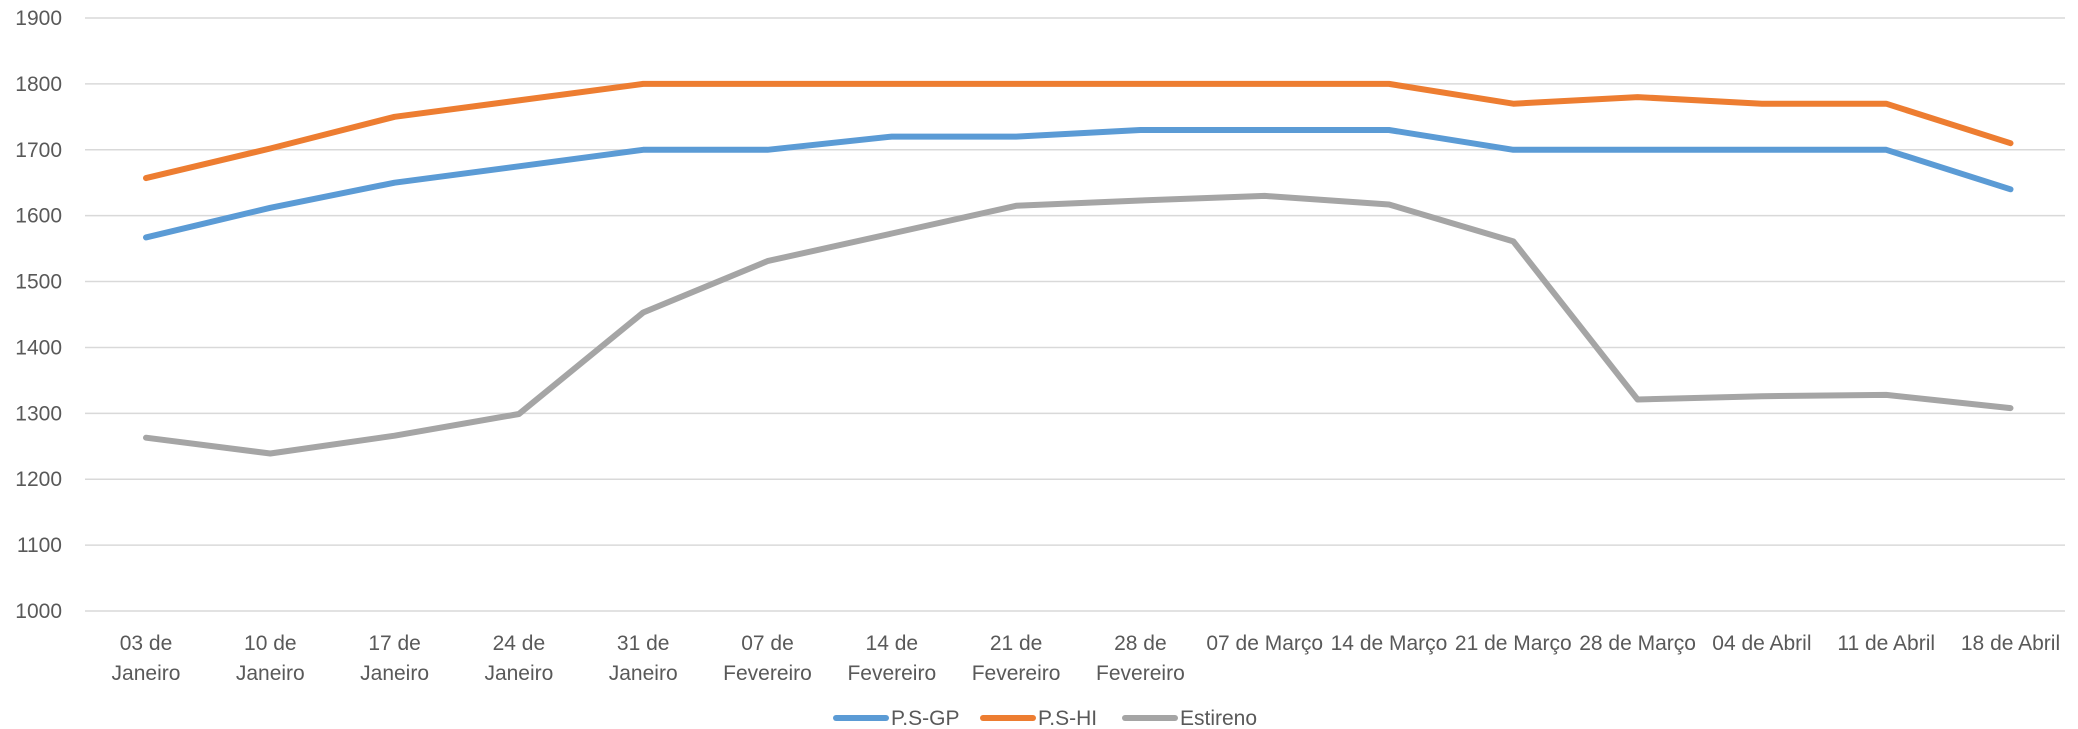 The height and width of the screenshot is (729, 2078). I want to click on y-tick-label: 1600, so click(38, 216).